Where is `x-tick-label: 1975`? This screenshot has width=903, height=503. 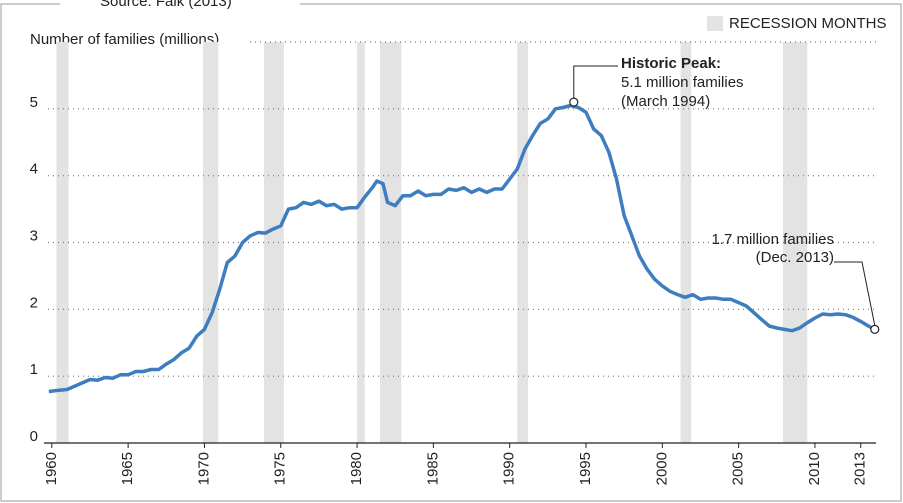 x-tick-label: 1975 is located at coordinates (280, 468).